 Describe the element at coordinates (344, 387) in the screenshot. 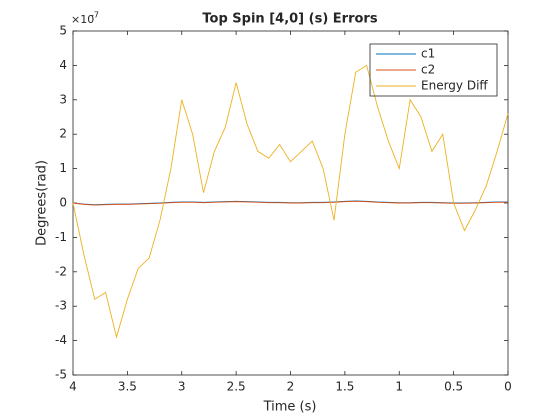

I see `x-tick-label: 1.5` at that location.